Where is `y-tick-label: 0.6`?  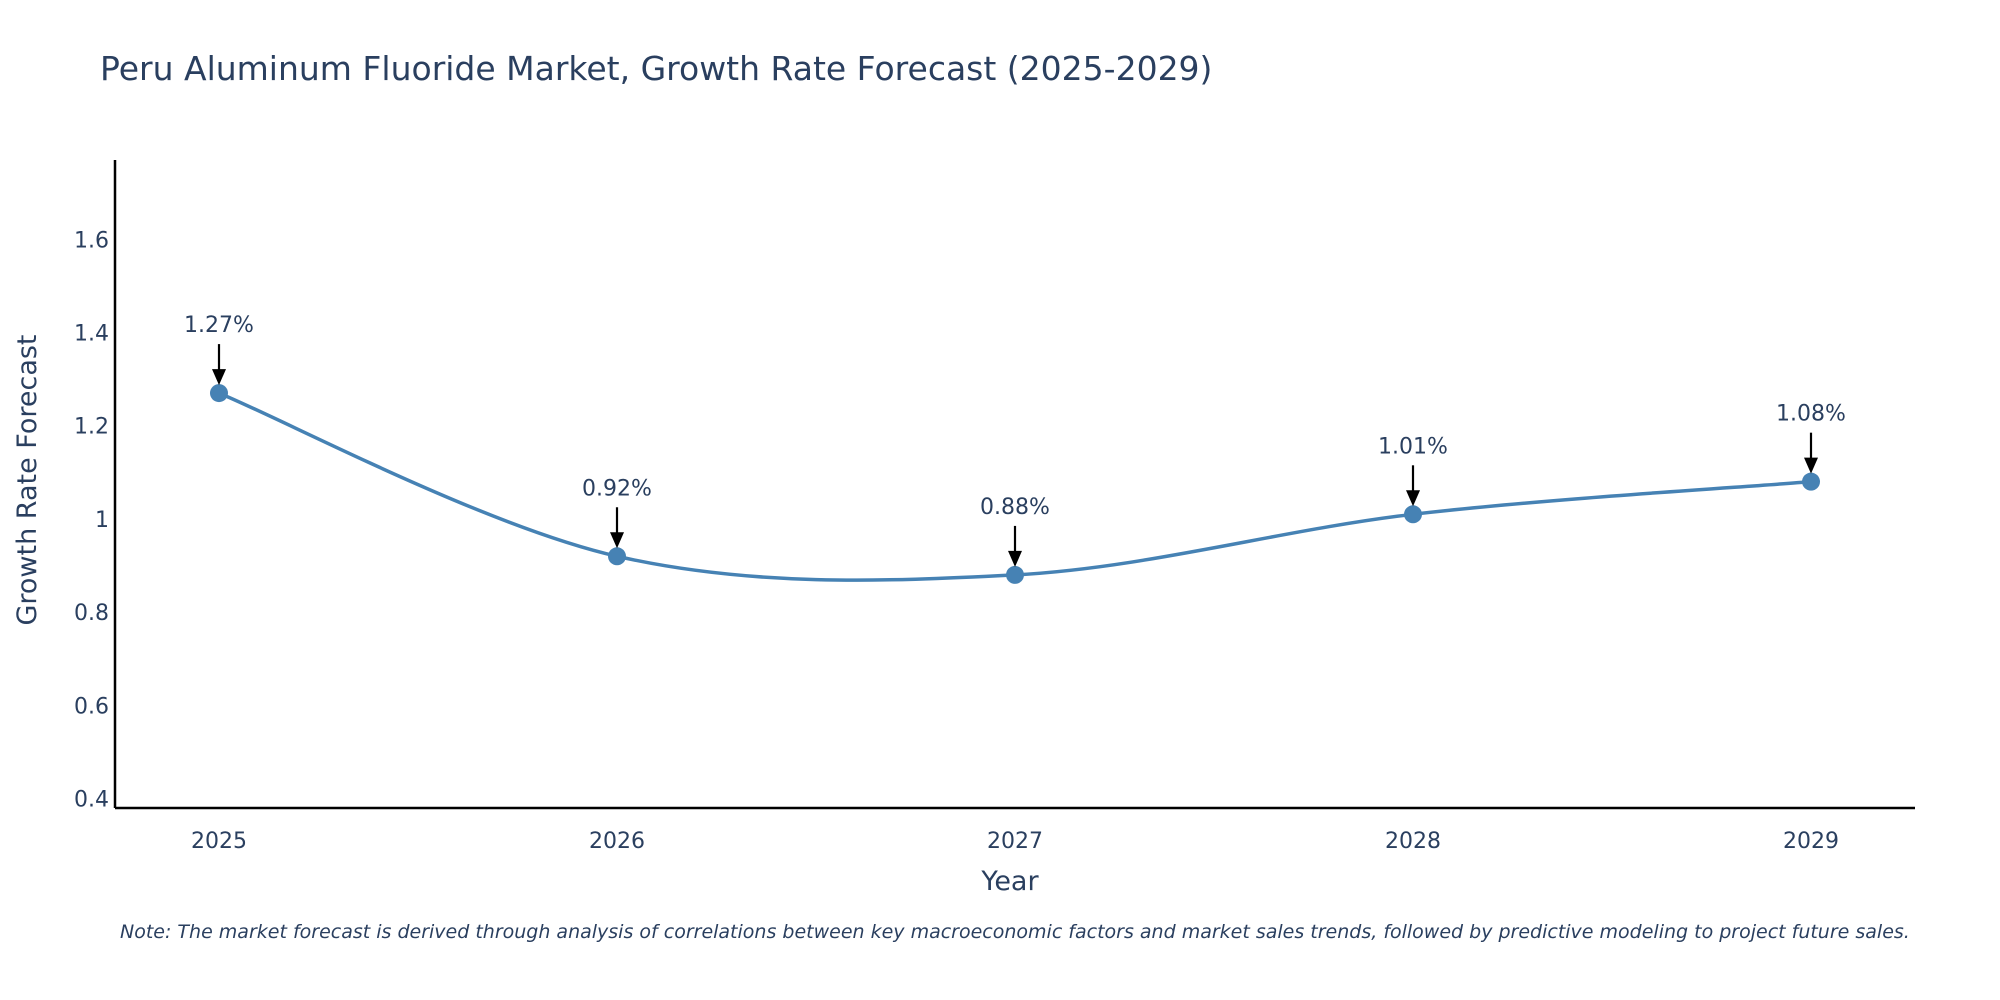 y-tick-label: 0.6 is located at coordinates (91, 706).